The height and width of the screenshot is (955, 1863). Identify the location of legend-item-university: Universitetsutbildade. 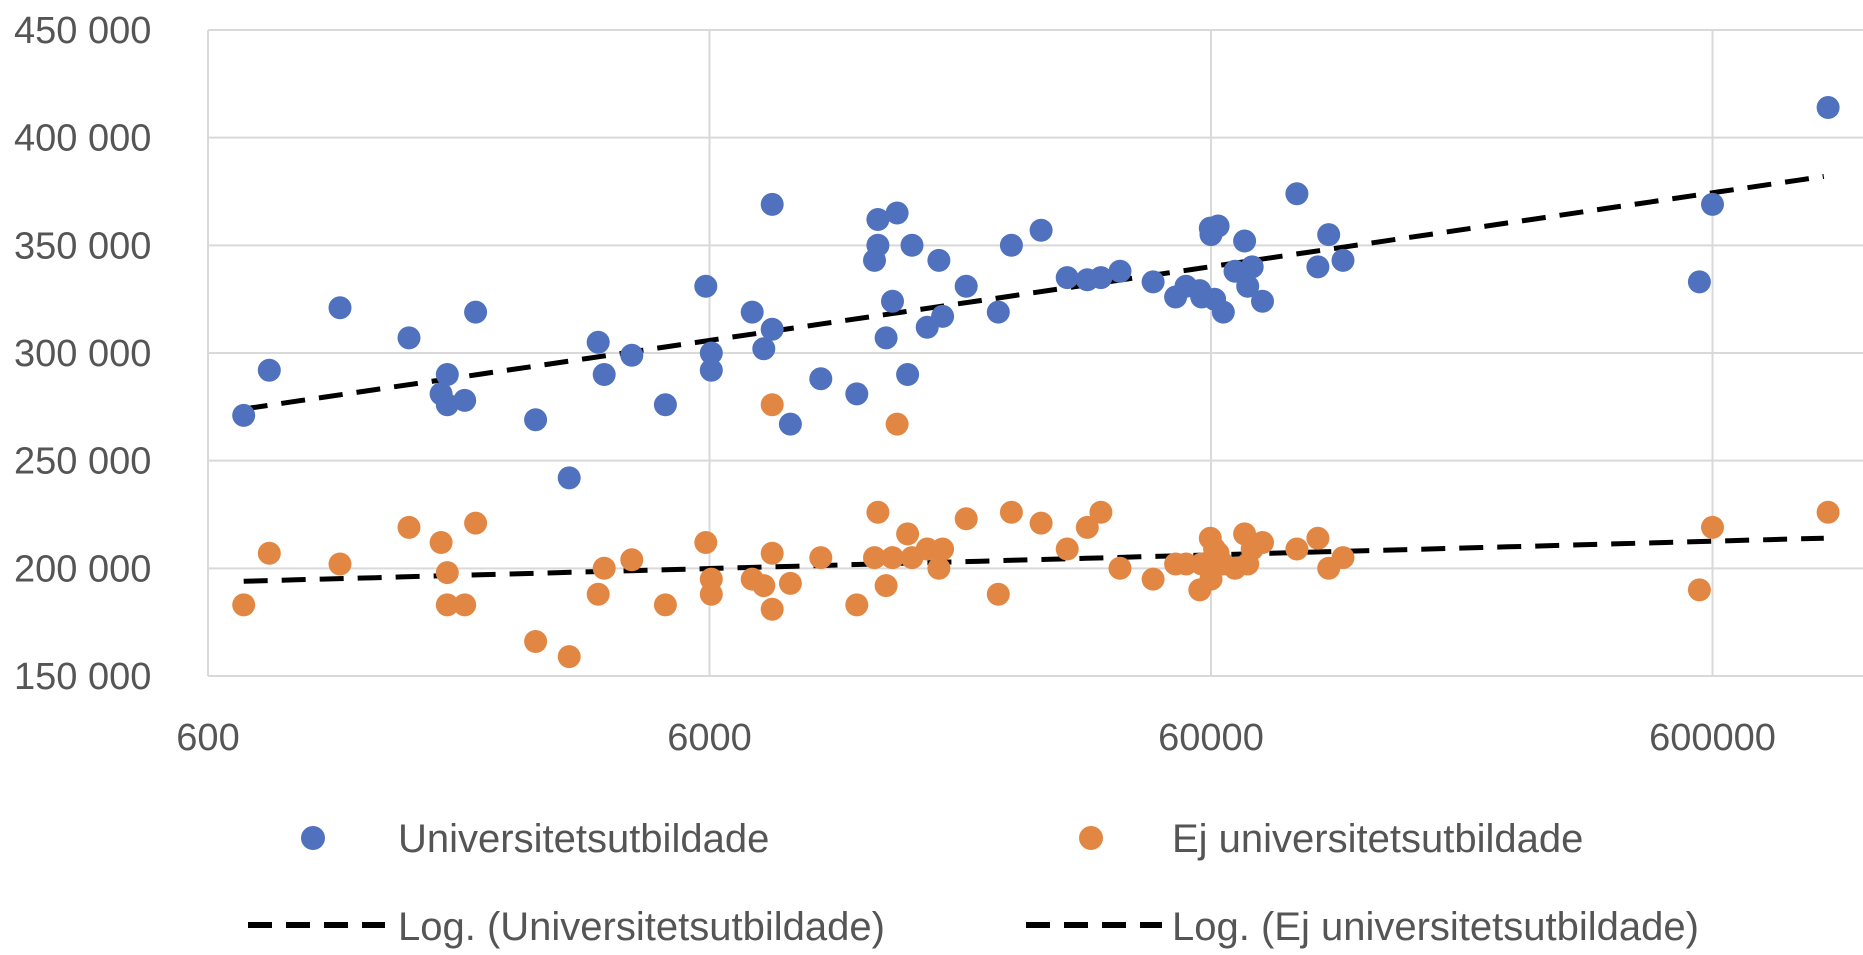
(535, 839).